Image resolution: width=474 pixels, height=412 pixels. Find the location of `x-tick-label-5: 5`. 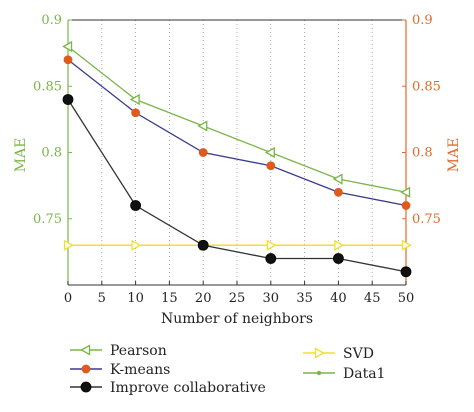

x-tick-label-5: 5 is located at coordinates (102, 298).